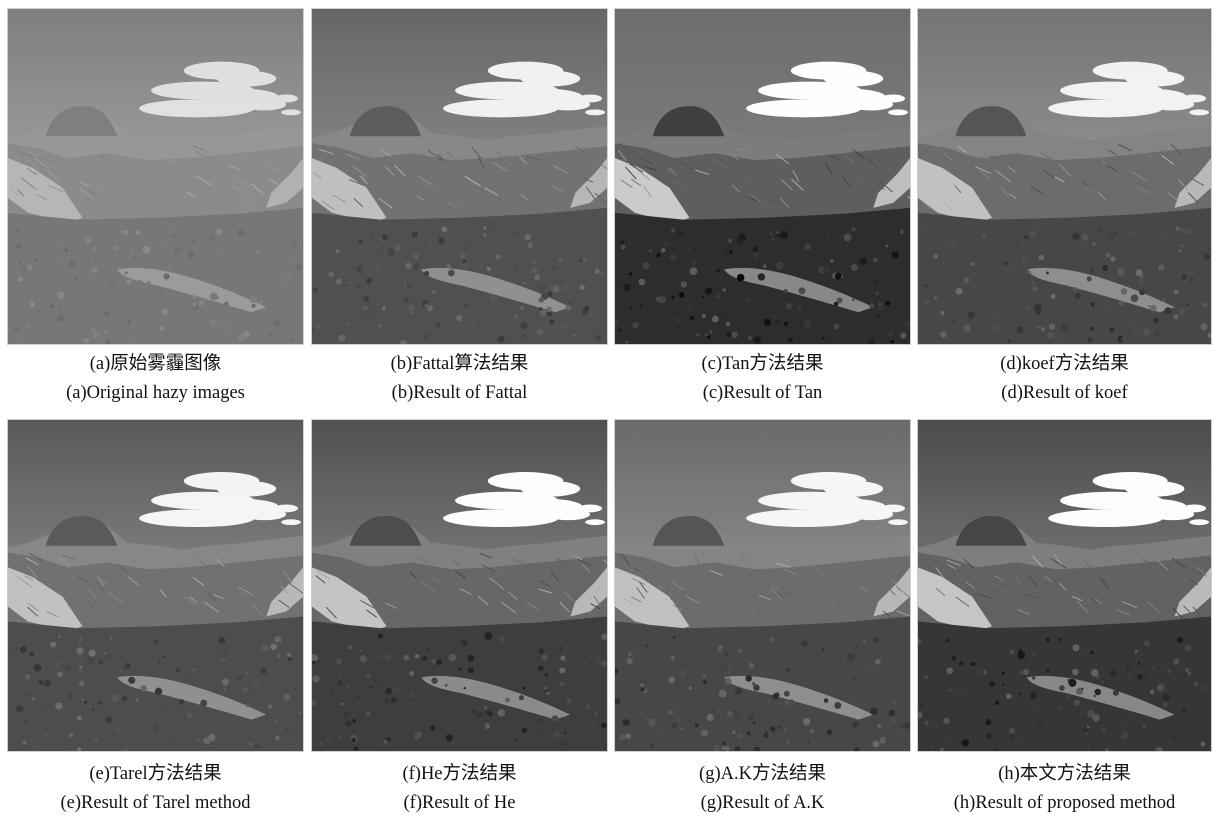 This screenshot has height=819, width=1213. I want to click on panel-e, so click(155, 585).